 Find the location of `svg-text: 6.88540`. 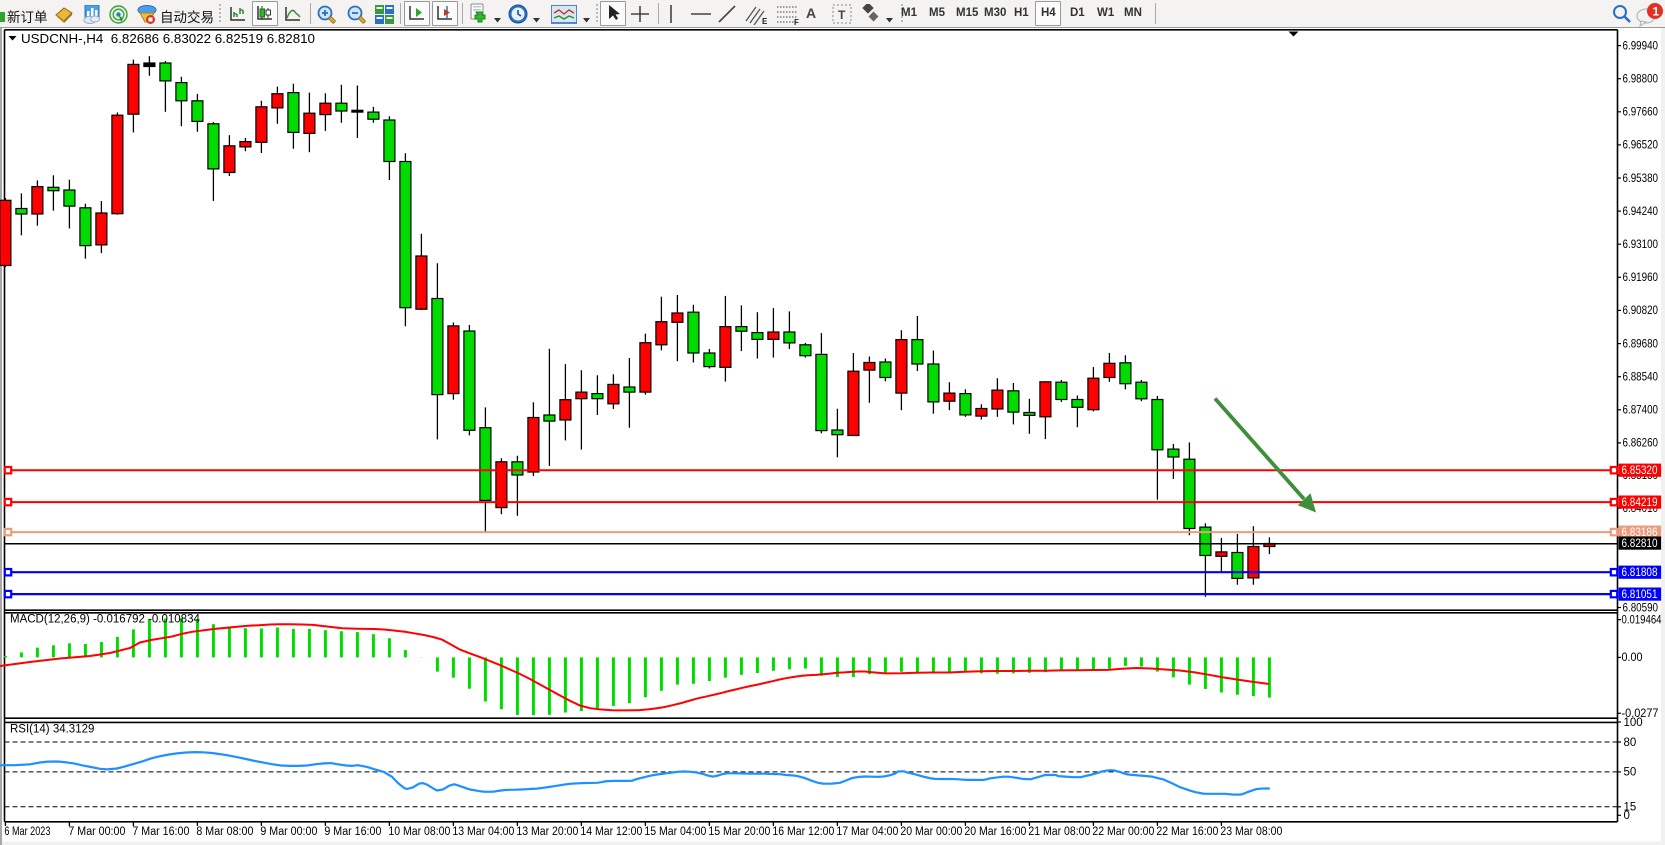

svg-text: 6.88540 is located at coordinates (1641, 378).